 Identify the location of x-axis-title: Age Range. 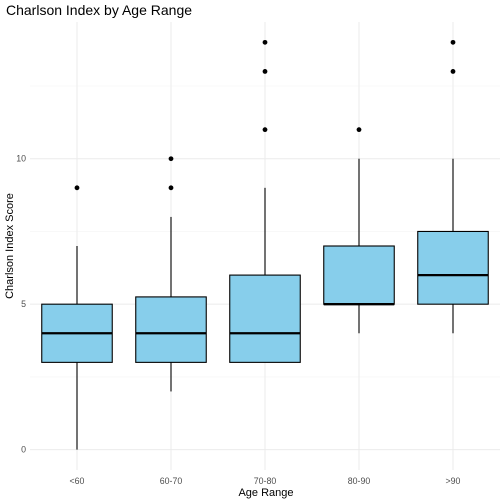
(265, 493).